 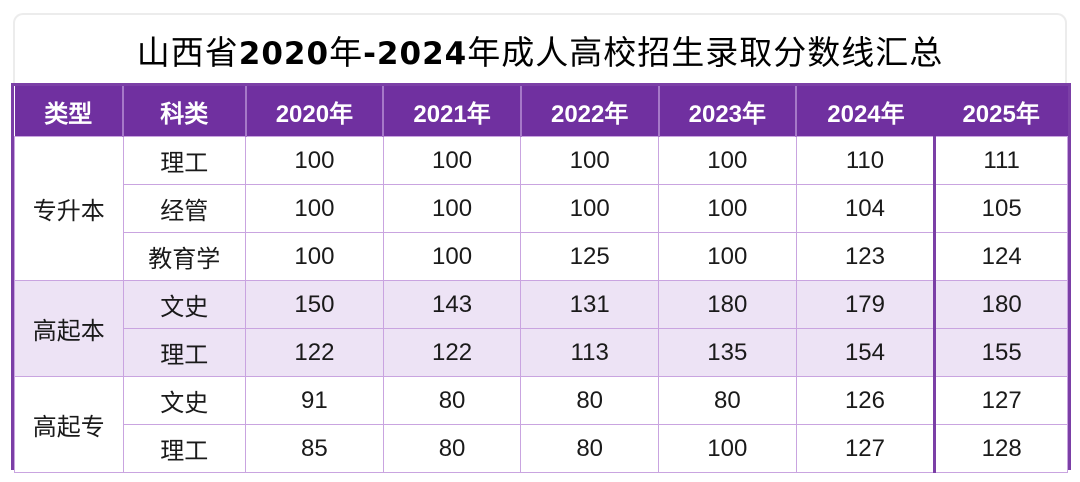 What do you see at coordinates (346, 52) in the screenshot?
I see `title-segment: 年` at bounding box center [346, 52].